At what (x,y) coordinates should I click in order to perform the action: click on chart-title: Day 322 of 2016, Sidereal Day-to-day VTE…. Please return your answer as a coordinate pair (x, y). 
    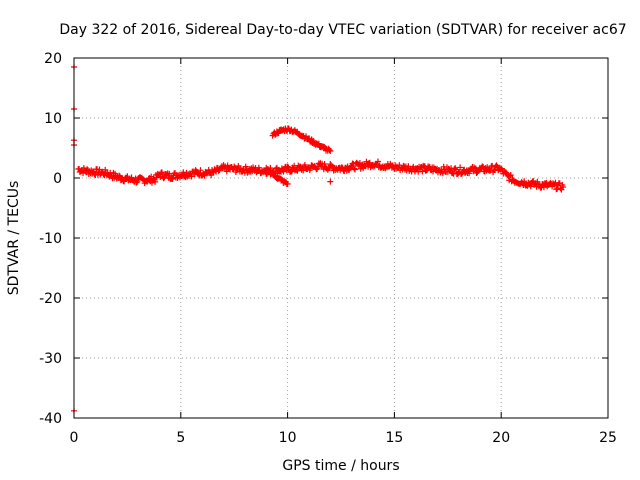
    Looking at the image, I should click on (342, 30).